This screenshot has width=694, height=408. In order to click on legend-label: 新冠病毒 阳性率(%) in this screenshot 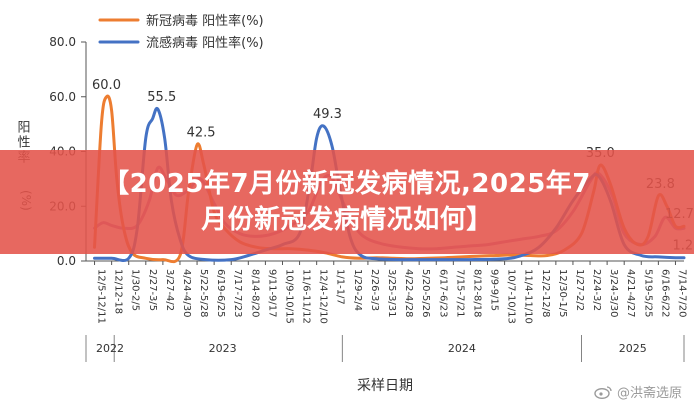, I will do `click(205, 21)`.